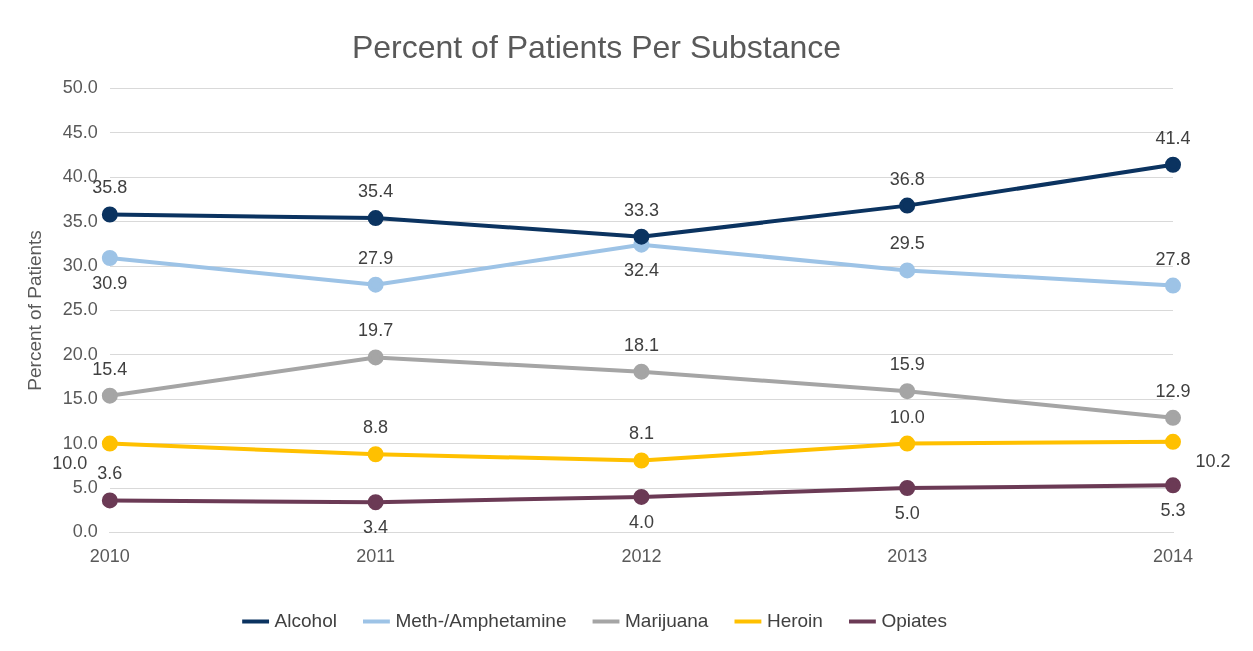  Describe the element at coordinates (1173, 390) in the screenshot. I see `data-label: 12.9` at that location.